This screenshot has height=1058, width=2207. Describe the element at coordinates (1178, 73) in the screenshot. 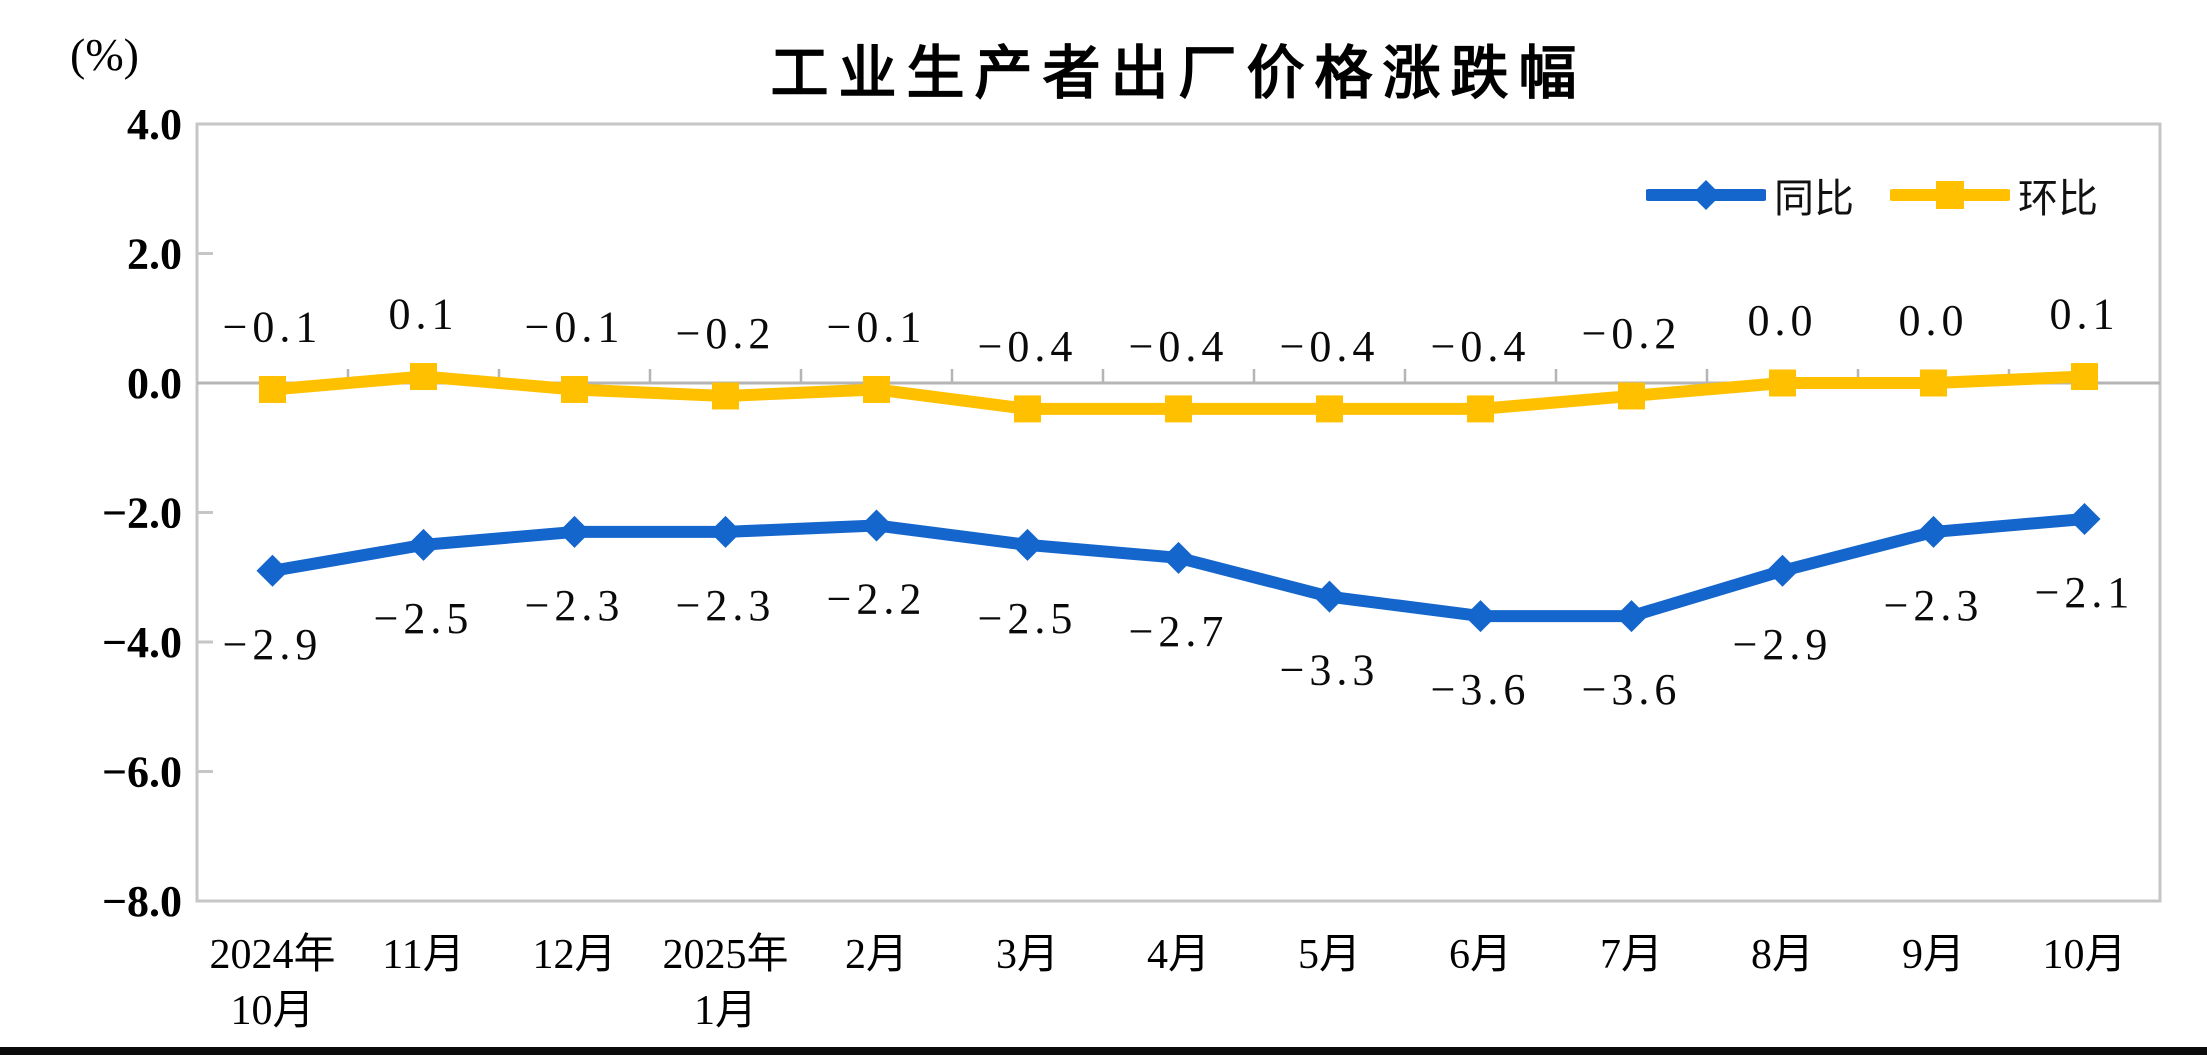

I see `chart-title: 工业生产者出厂价格涨跌幅` at that location.